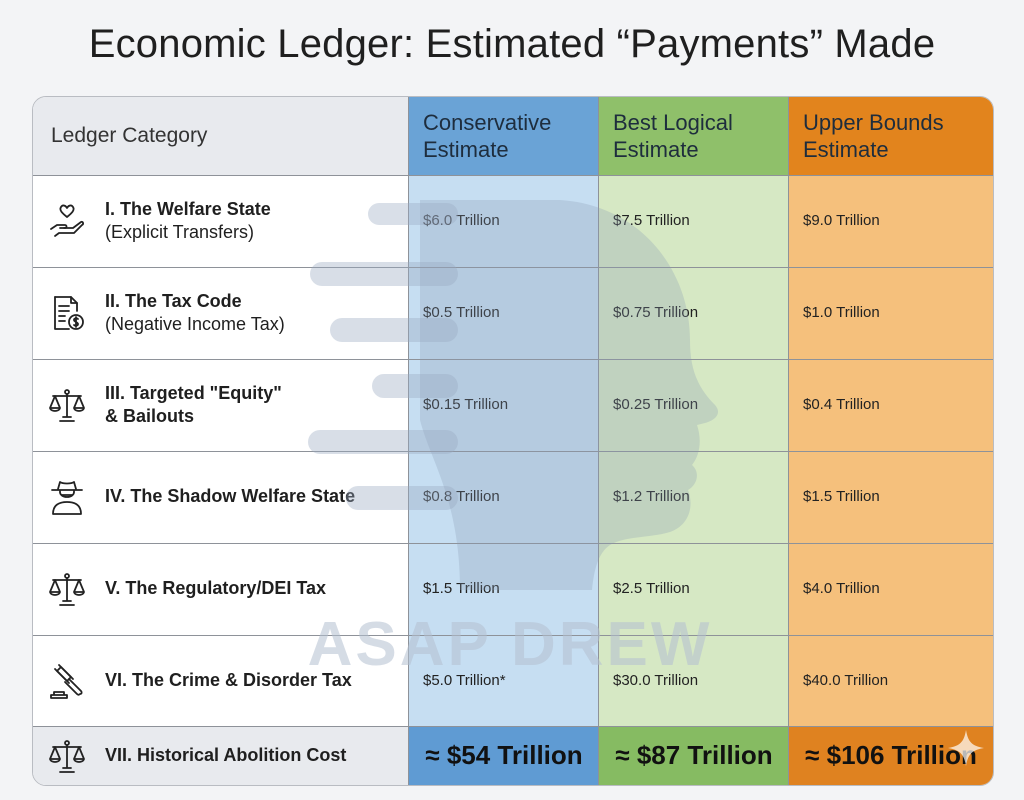  I want to click on gavel-icon, so click(67, 681).